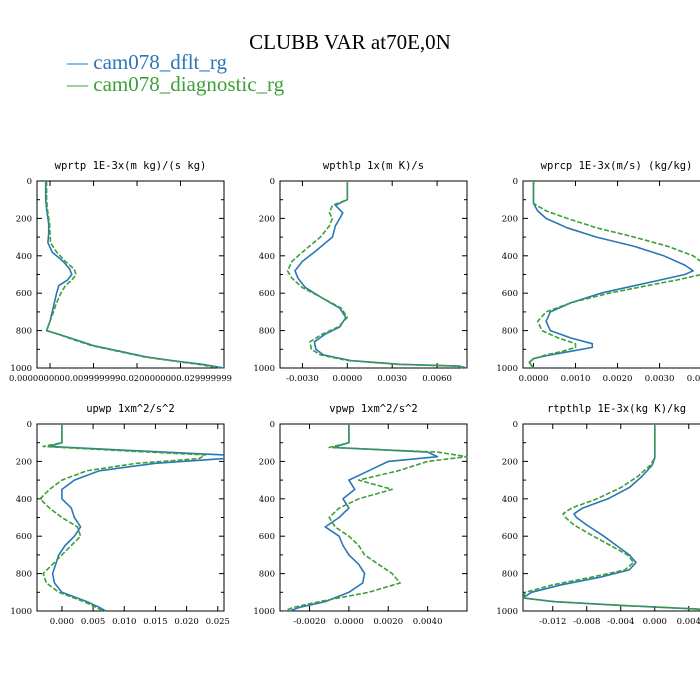 The image size is (700, 700). I want to click on panel-2-ytick-label: 400, so click(267, 257).